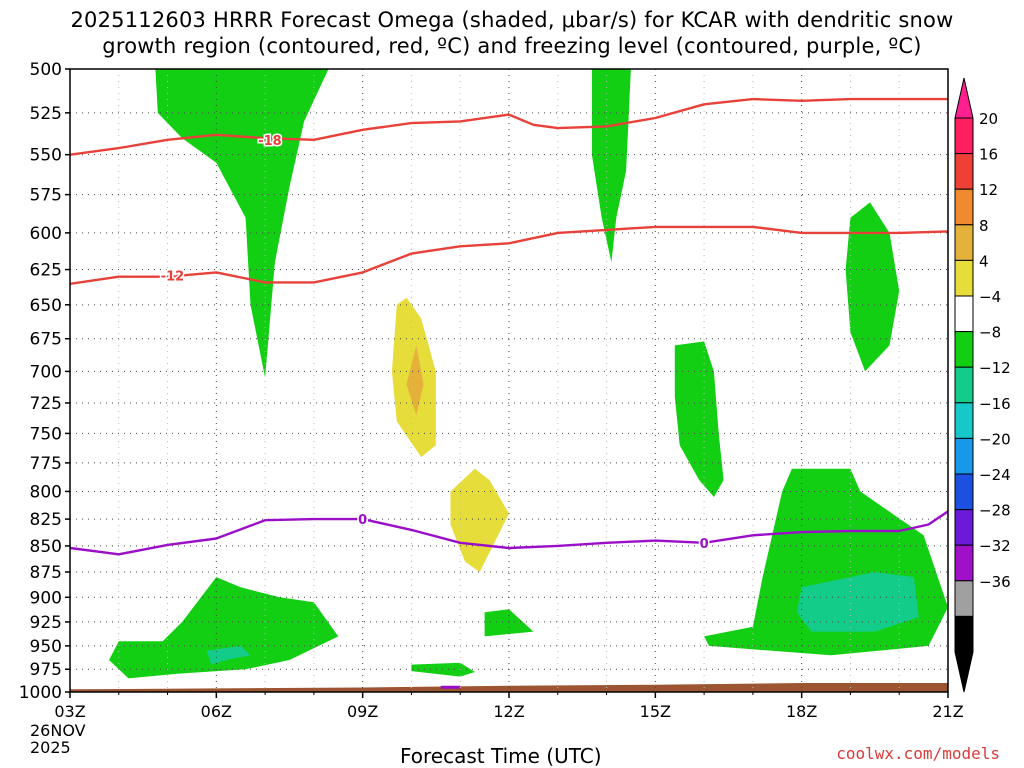 This screenshot has height=768, width=1024. Describe the element at coordinates (984, 261) in the screenshot. I see `colorbar-label: 4` at that location.